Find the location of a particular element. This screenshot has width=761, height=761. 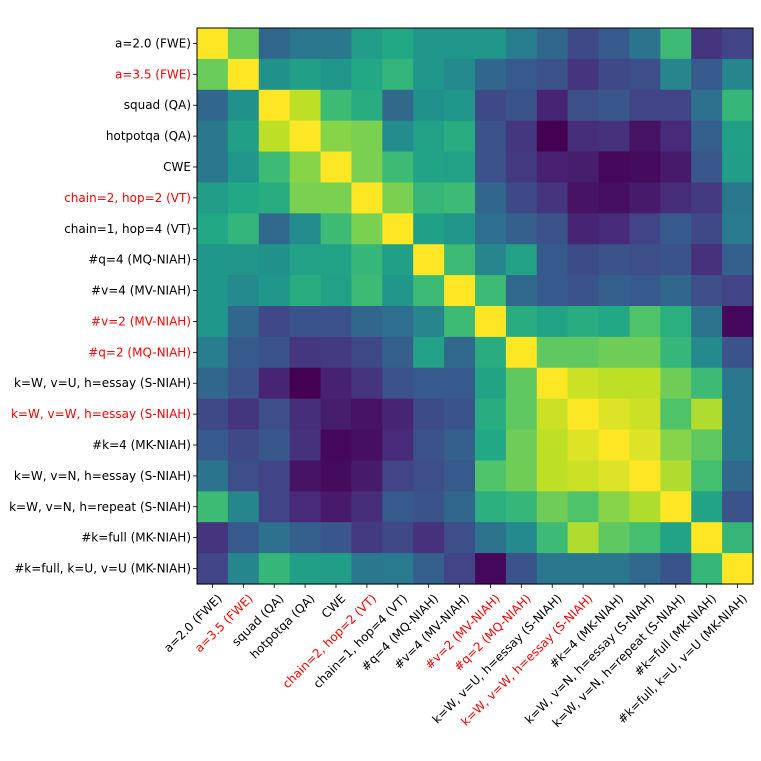

y-tick-label: chain=2, hop=2 (VT) is located at coordinates (127, 198).